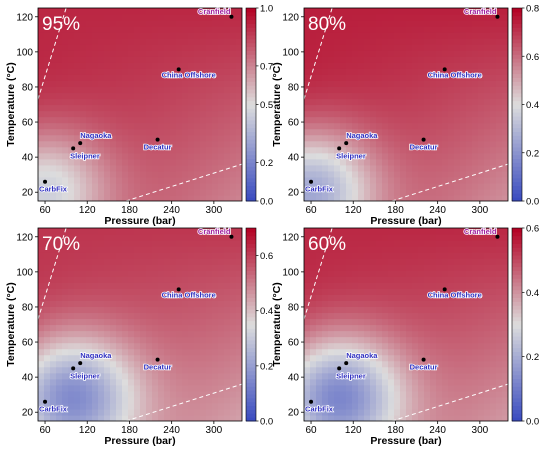 This screenshot has height=452, width=550. What do you see at coordinates (266, 9) in the screenshot?
I see `colorbar-tick-label: 1.0` at bounding box center [266, 9].